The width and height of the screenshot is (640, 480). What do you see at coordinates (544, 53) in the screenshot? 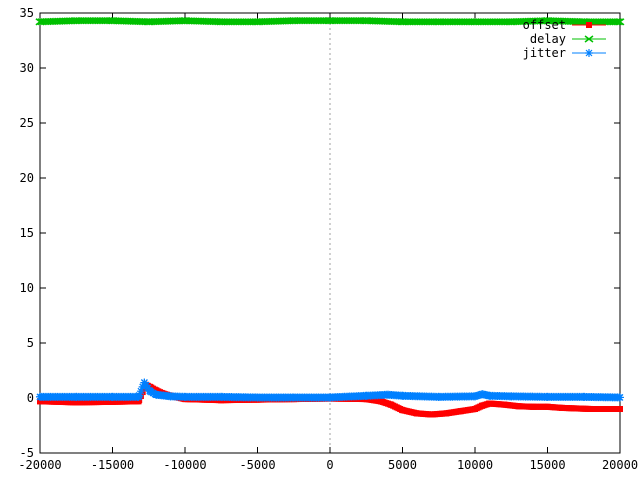
I see `legend-label: jitter` at bounding box center [544, 53].